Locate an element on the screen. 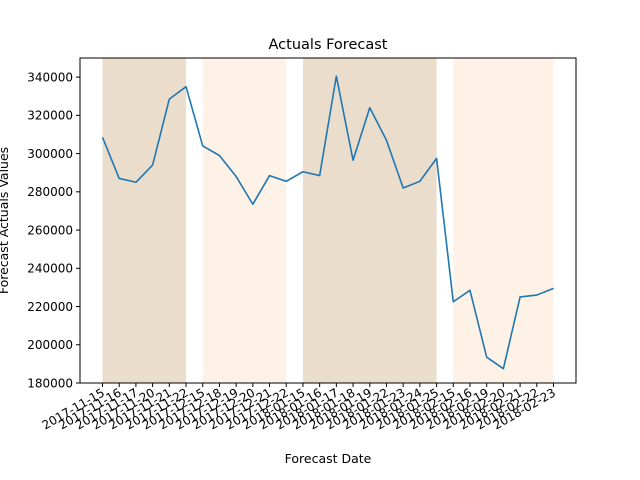 The height and width of the screenshot is (480, 640). y-tick-label: 320000 is located at coordinates (50, 116).